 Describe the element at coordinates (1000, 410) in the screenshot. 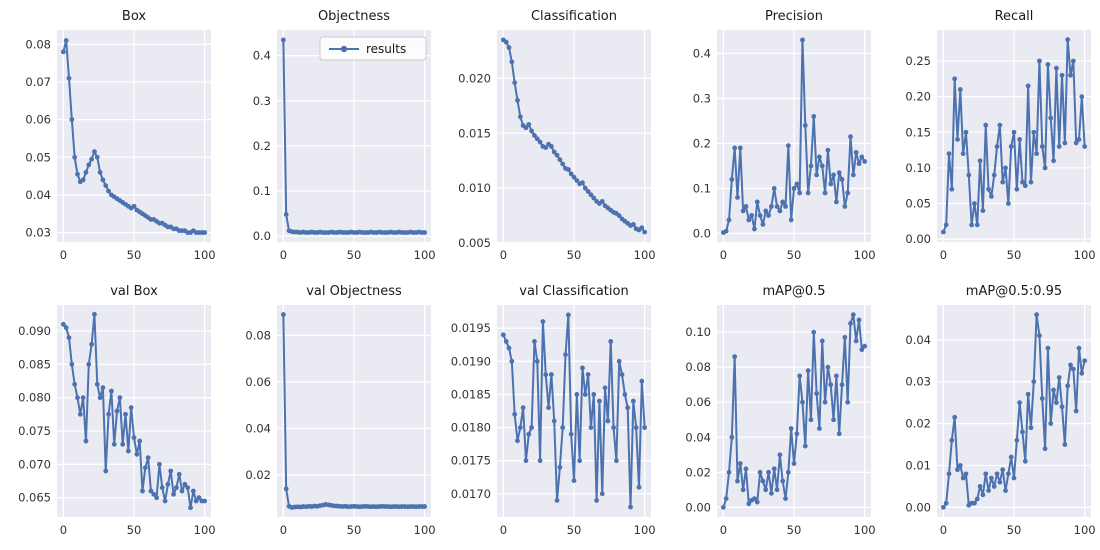

I see `subplot-map-0-5-0-95: 0 50 100 0.00 0.01 0.02 0.03 0.04 mAP@0.5:0.95` at that location.